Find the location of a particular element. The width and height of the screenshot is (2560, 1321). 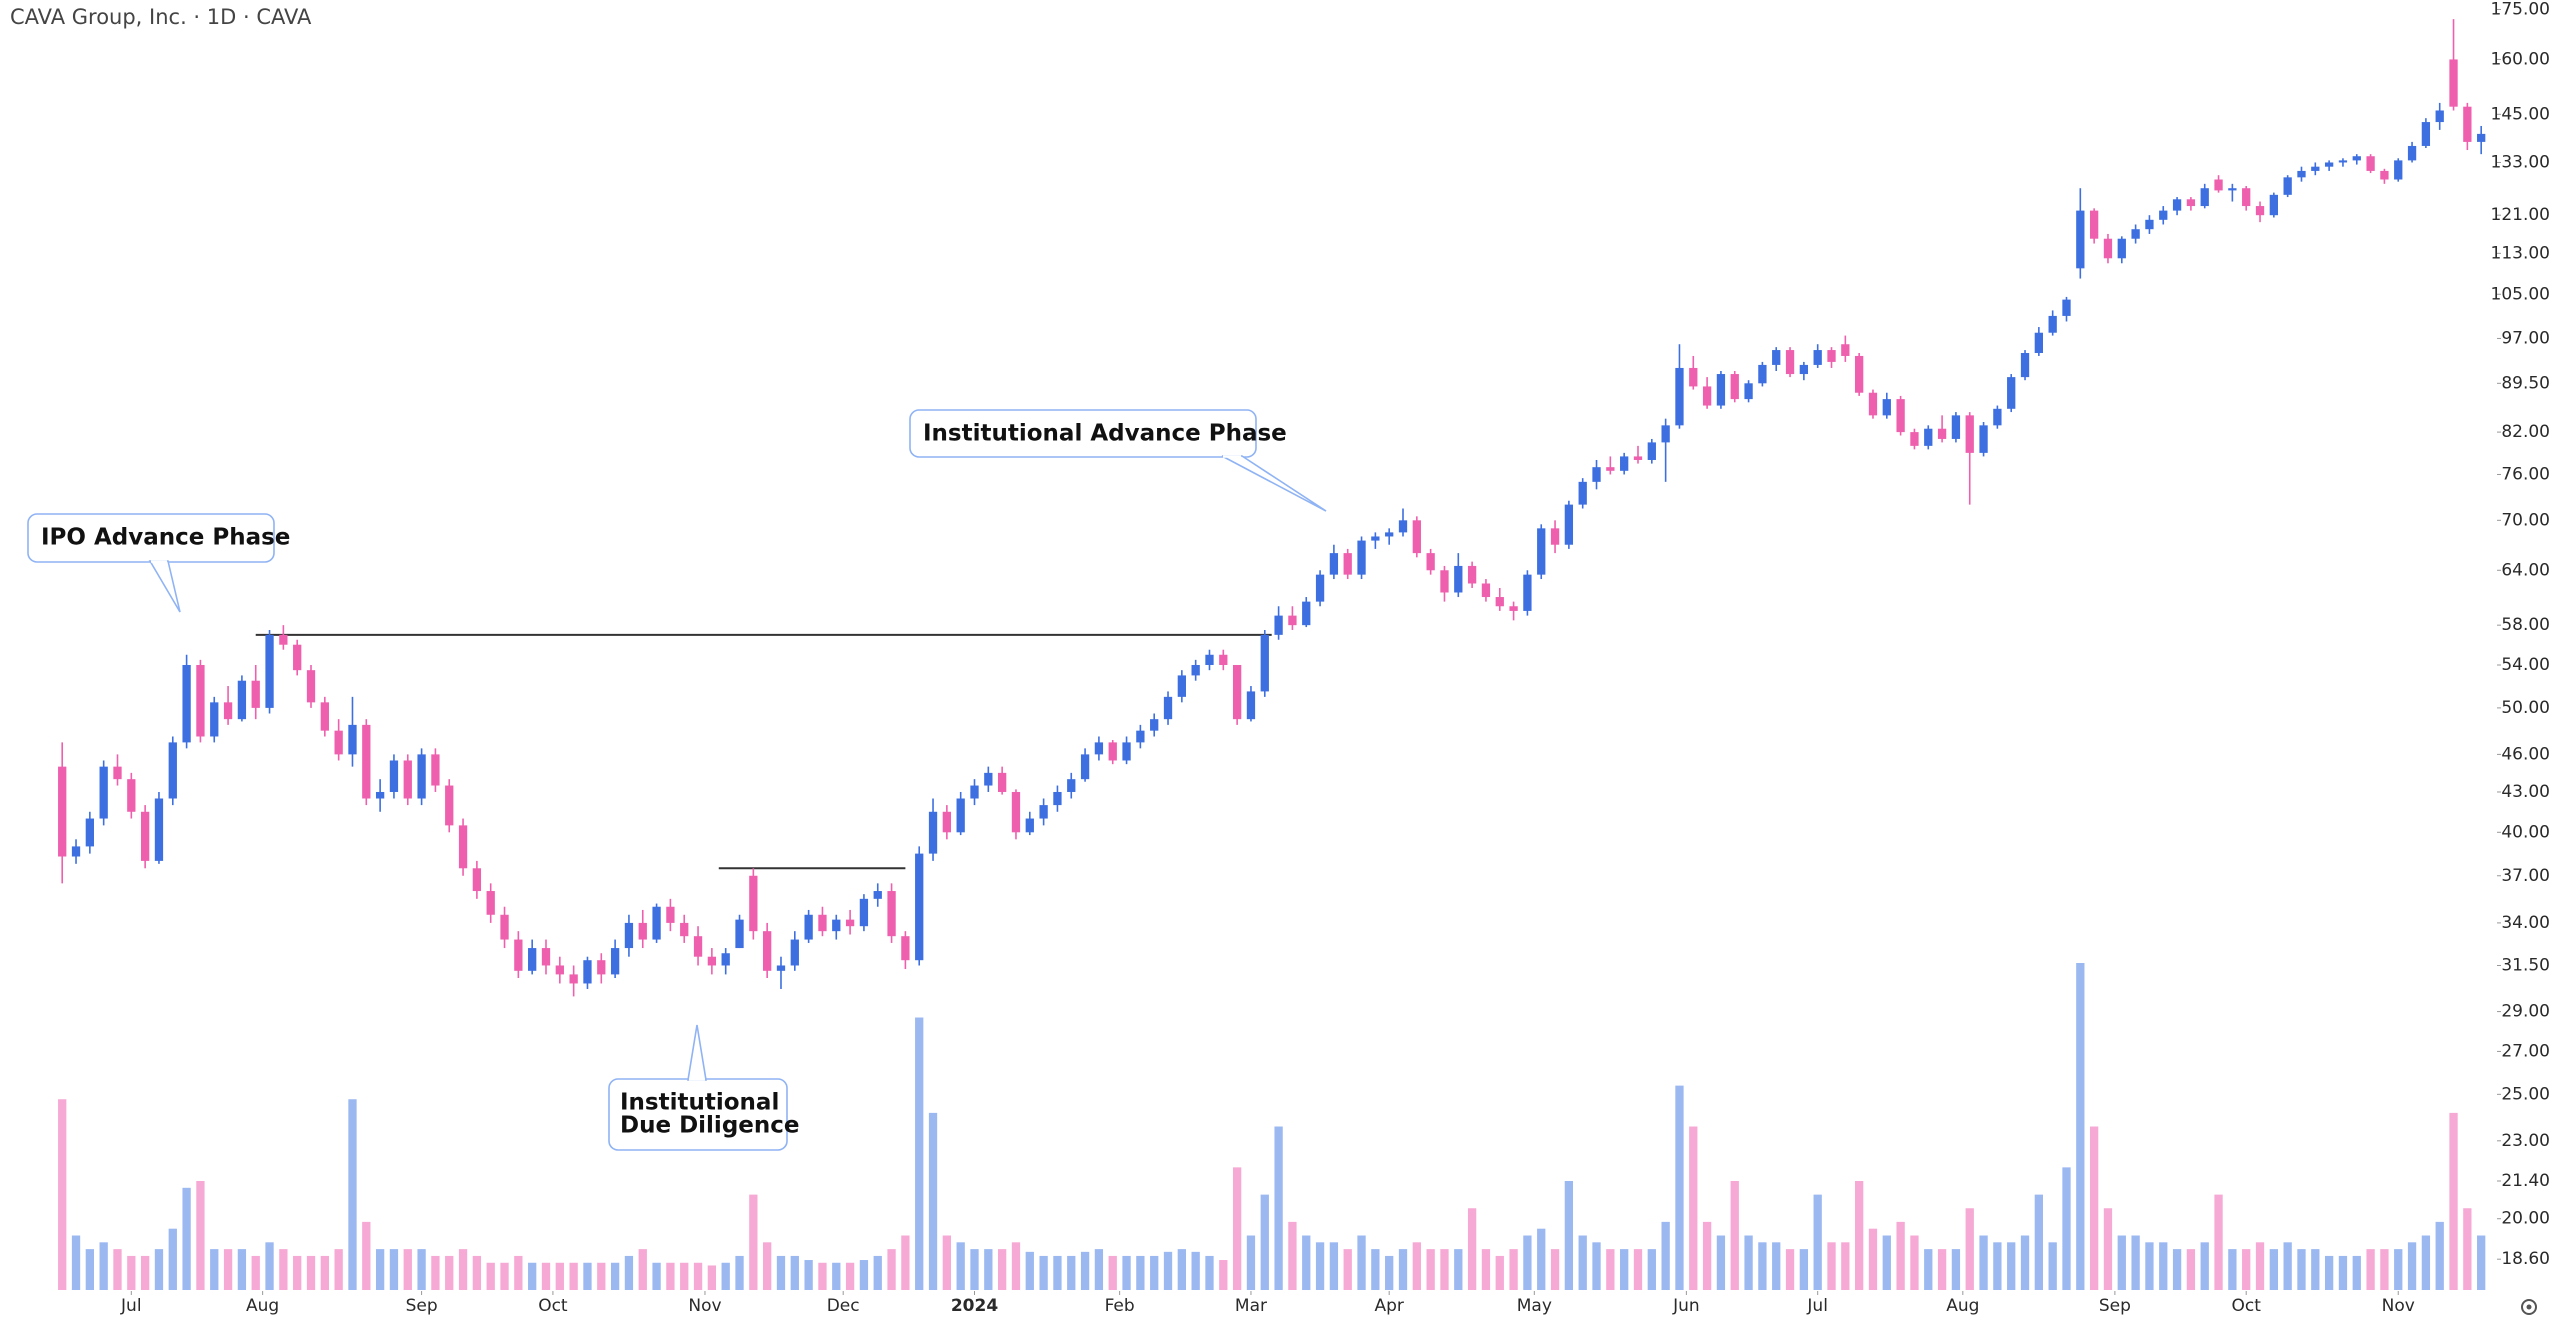

annotation-text: Due Diligence is located at coordinates (710, 1126).